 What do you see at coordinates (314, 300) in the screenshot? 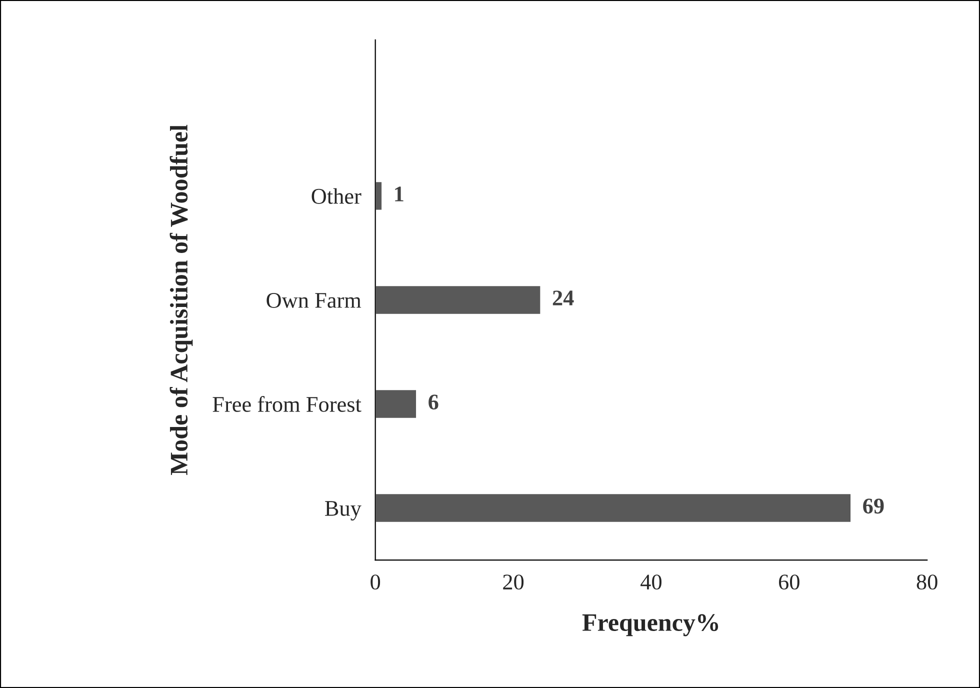
I see `y-tick-label: Own Farm` at bounding box center [314, 300].